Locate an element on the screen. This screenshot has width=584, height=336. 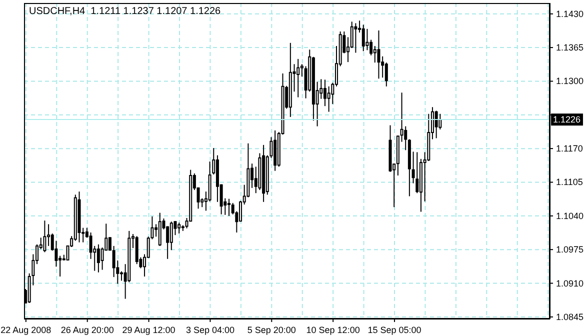
y-tick-label: 1.1300 is located at coordinates (570, 81).